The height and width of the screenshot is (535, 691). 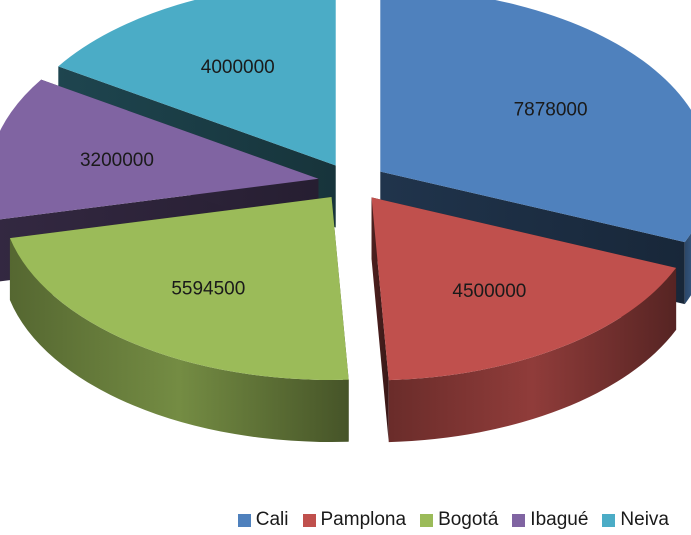 What do you see at coordinates (117, 160) in the screenshot?
I see `data-label-ibague: 3200000` at bounding box center [117, 160].